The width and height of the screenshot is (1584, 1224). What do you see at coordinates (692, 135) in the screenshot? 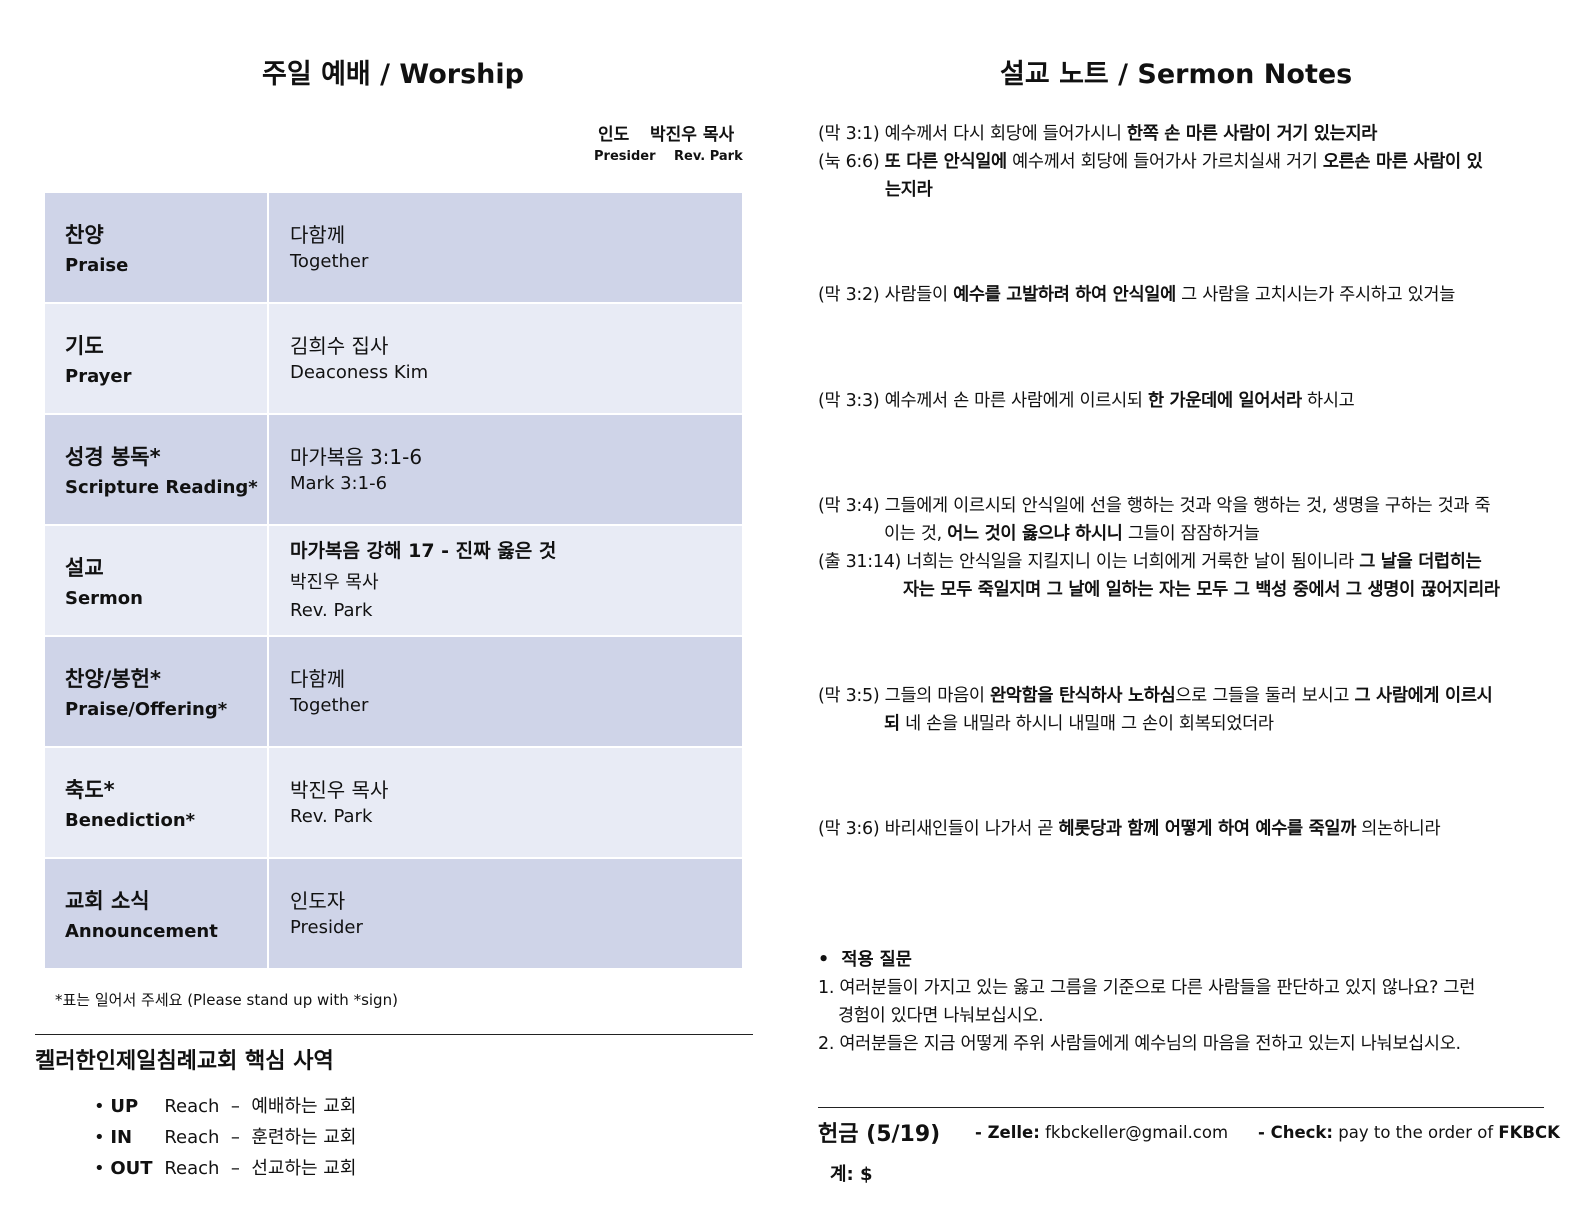
I see `presider-name-ko: 박진우 목사` at bounding box center [692, 135].